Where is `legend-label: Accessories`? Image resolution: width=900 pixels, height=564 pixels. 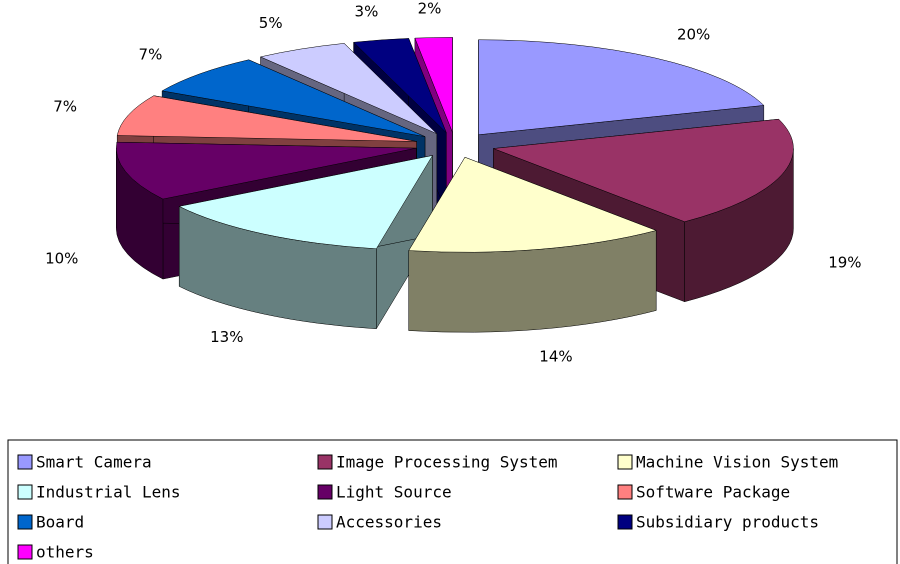
legend-label: Accessories is located at coordinates (389, 522).